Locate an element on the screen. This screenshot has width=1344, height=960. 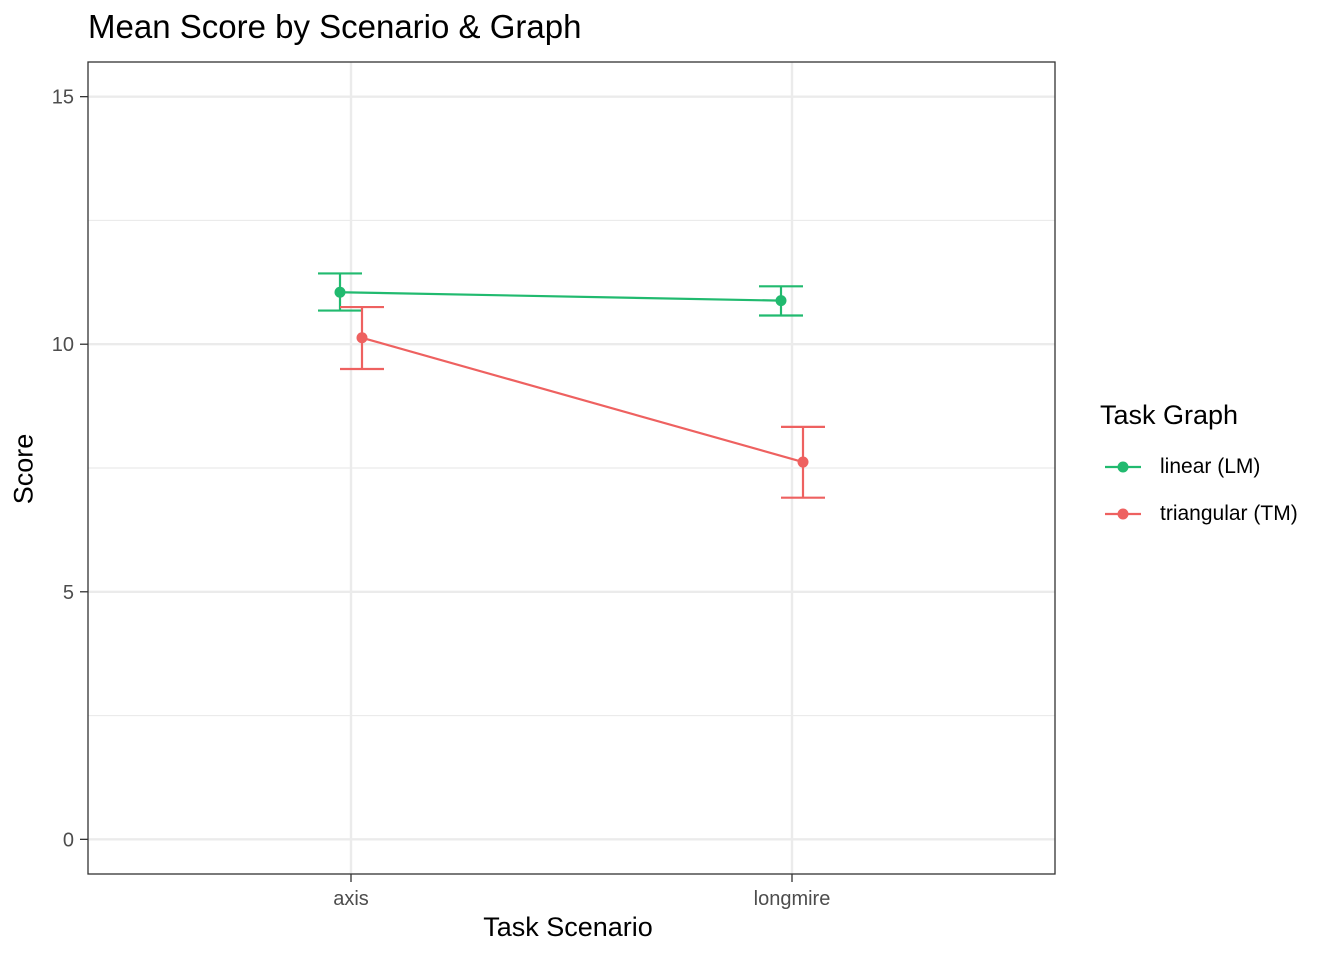
x-axis-title: Task Scenario is located at coordinates (568, 927).